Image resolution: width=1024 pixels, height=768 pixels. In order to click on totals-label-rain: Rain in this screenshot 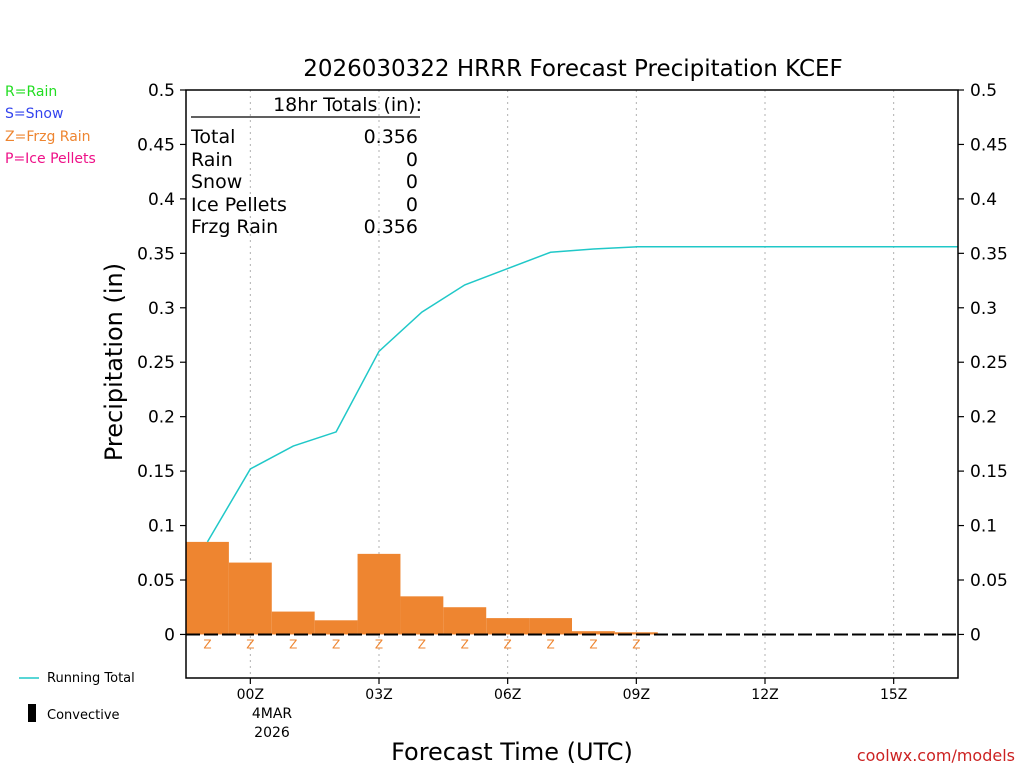, I will do `click(212, 160)`.